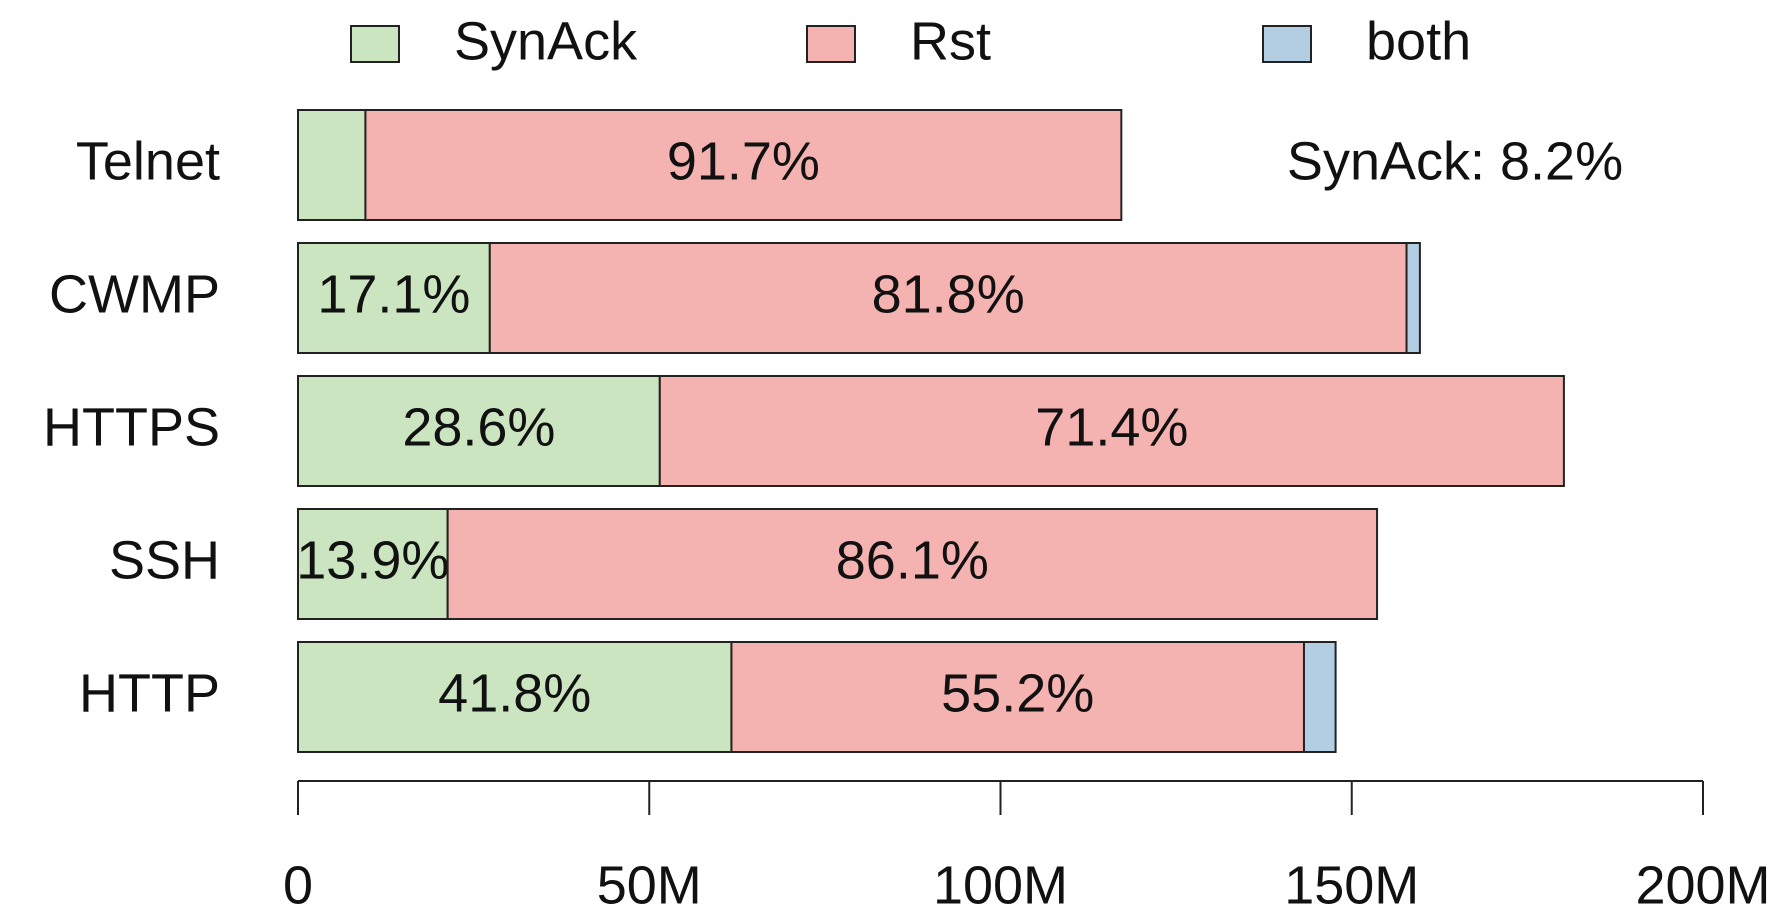  I want to click on segment-label: 17.1%, so click(393, 294).